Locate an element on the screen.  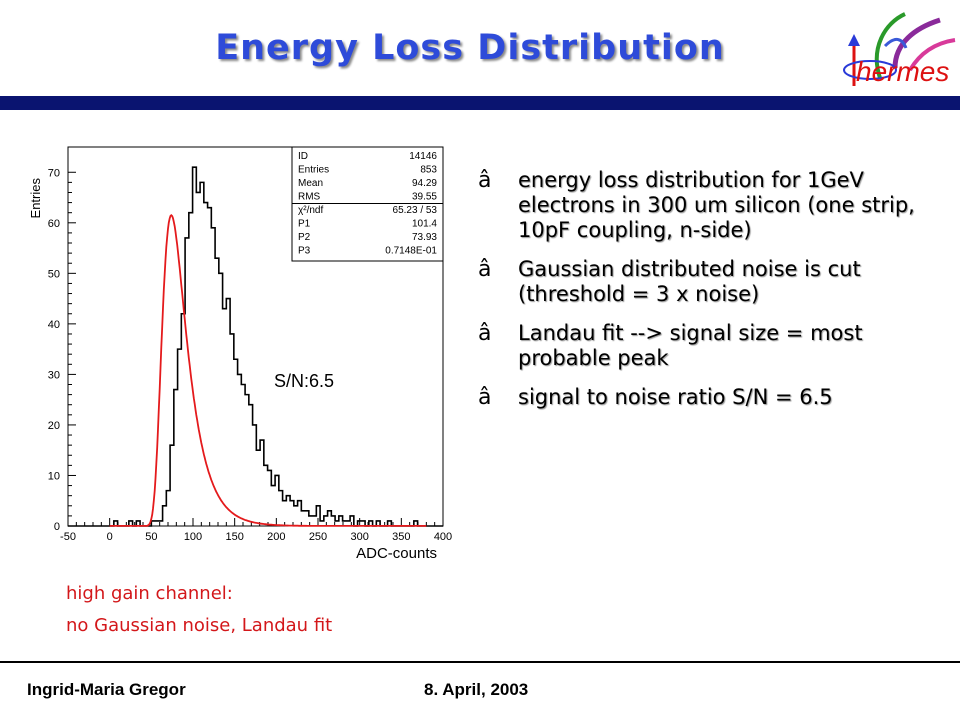
logo-swoosh-green is located at coordinates (890, 45).